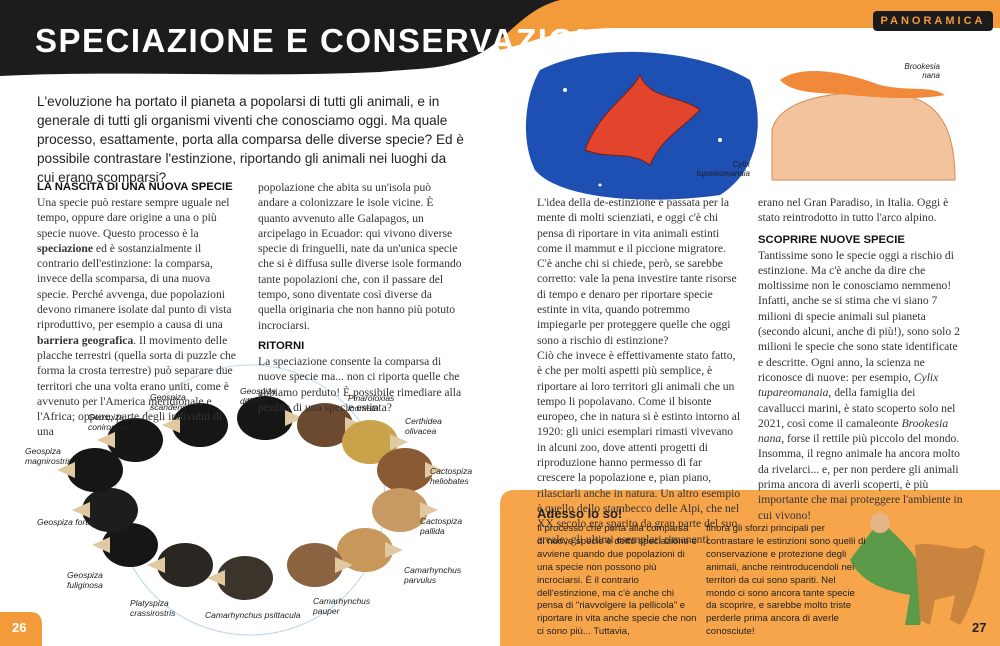  Describe the element at coordinates (48, 456) in the screenshot. I see `bird-label: Geospiza magnirostris` at that location.